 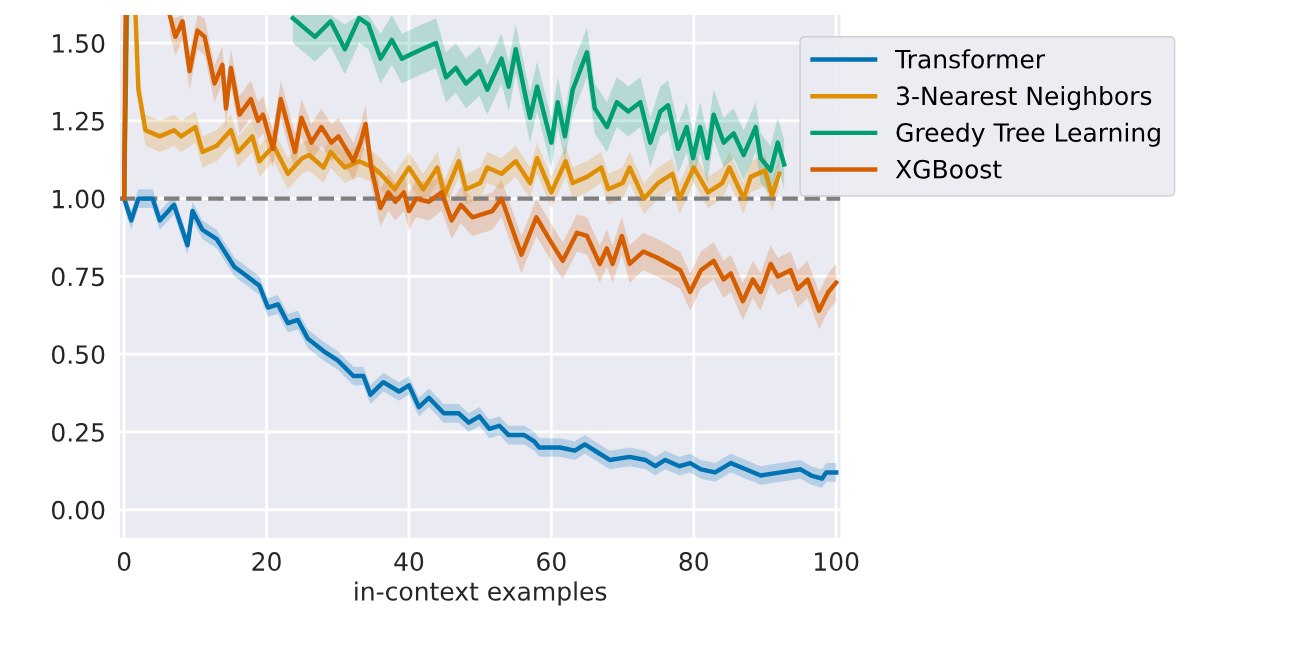 I want to click on legend-label: Greedy Tree Learning, so click(x=1028, y=134).